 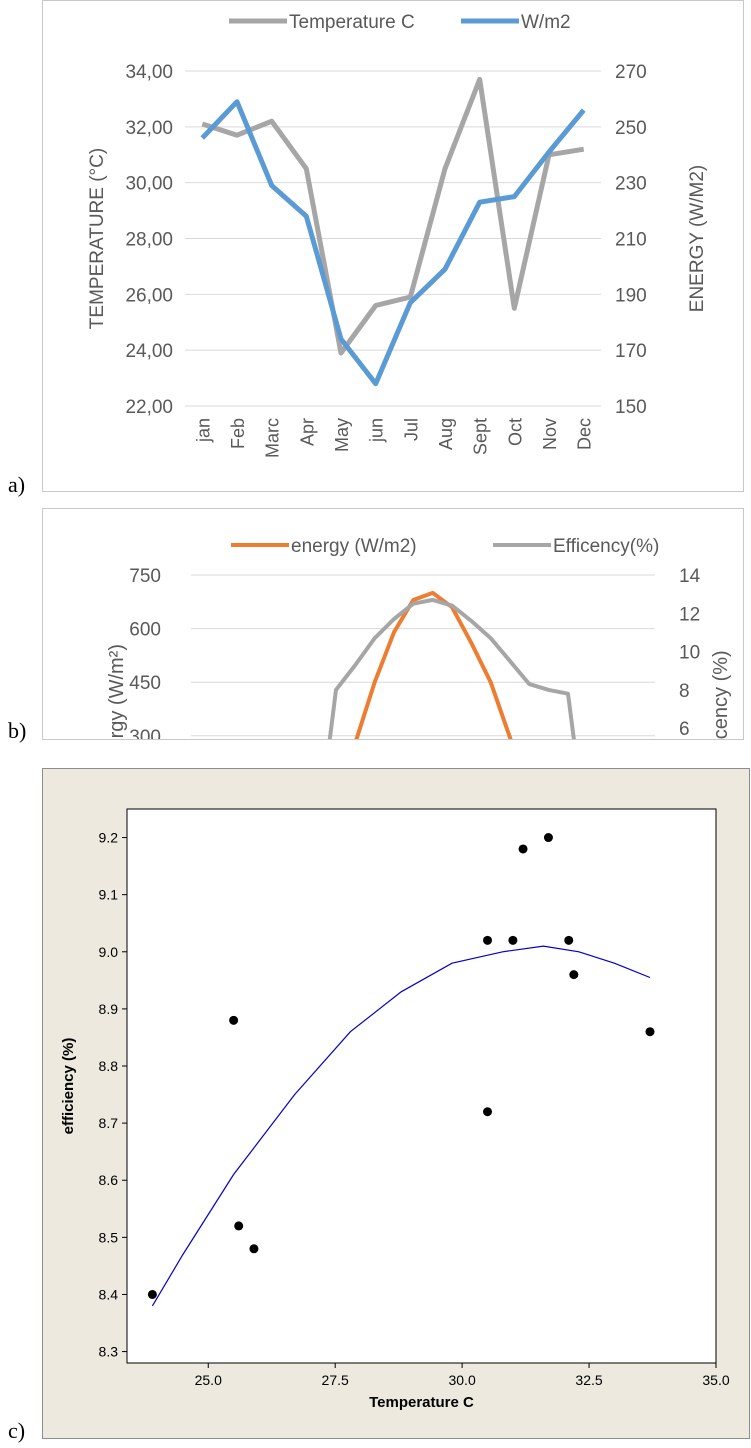 I want to click on y2-tick-label: 10, so click(x=689, y=653).